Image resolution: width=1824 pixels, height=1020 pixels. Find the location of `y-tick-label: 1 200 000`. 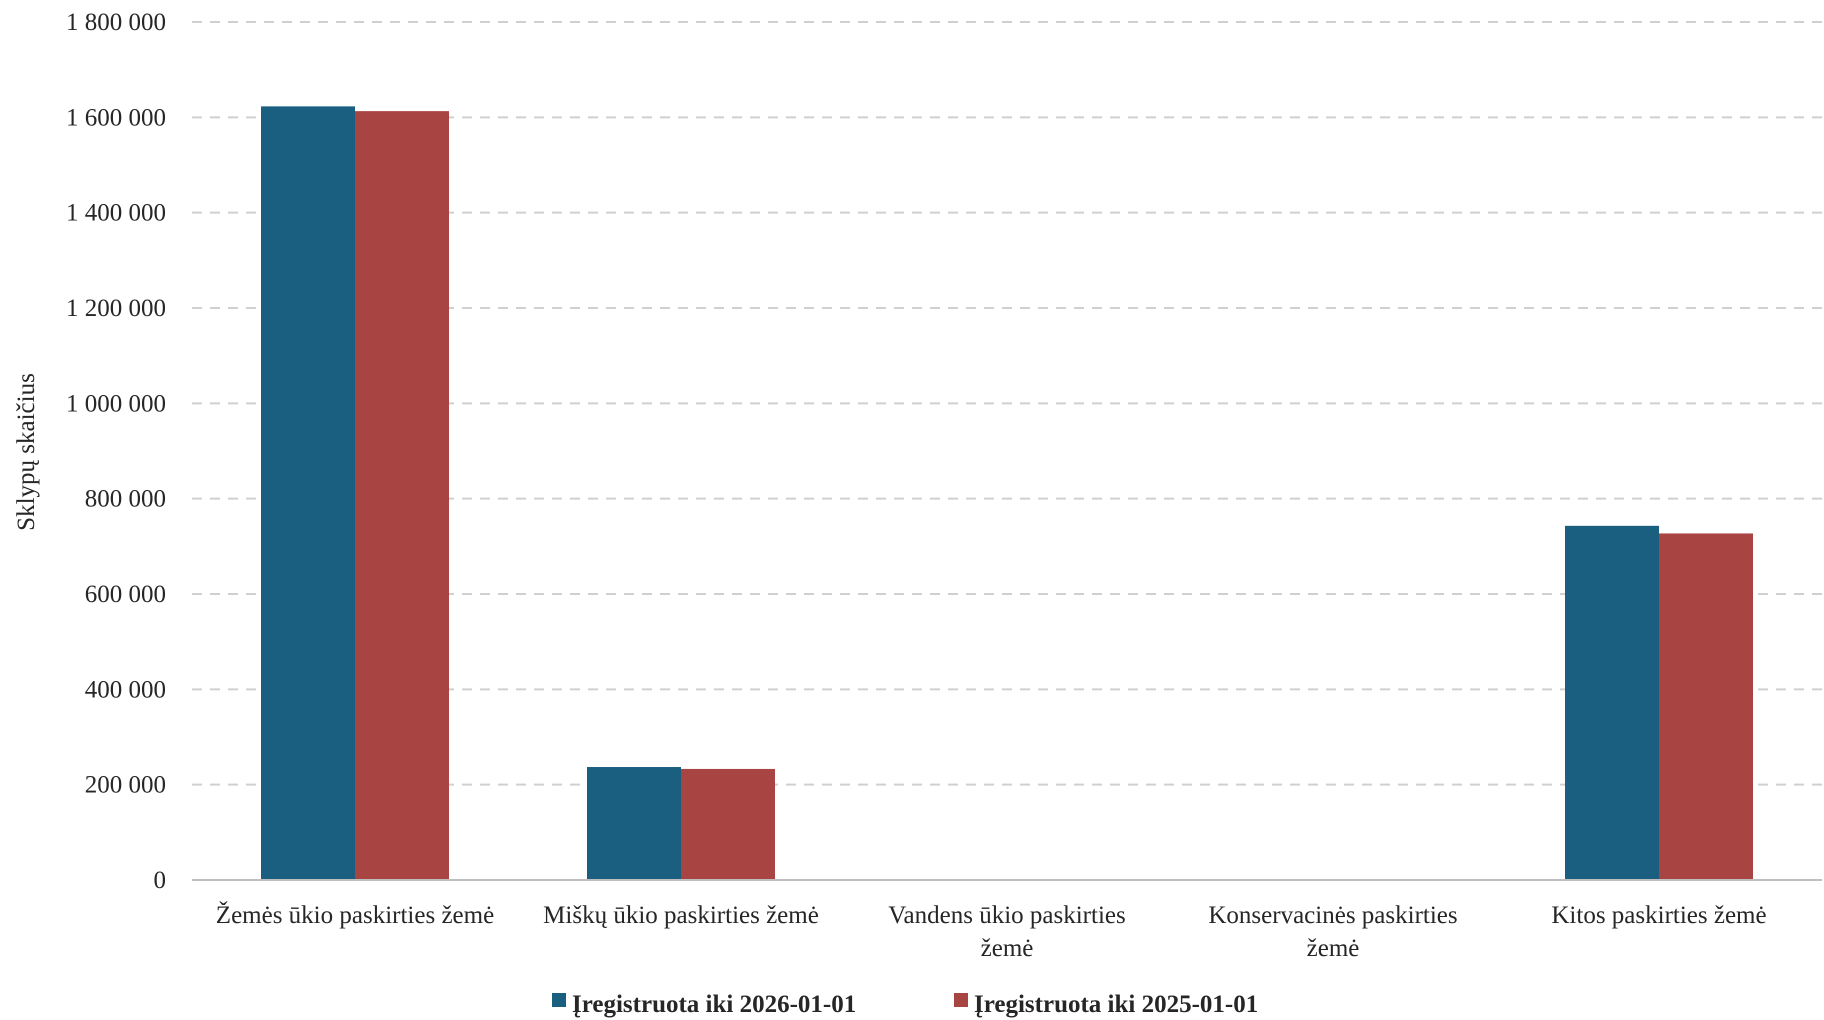

y-tick-label: 1 200 000 is located at coordinates (116, 308).